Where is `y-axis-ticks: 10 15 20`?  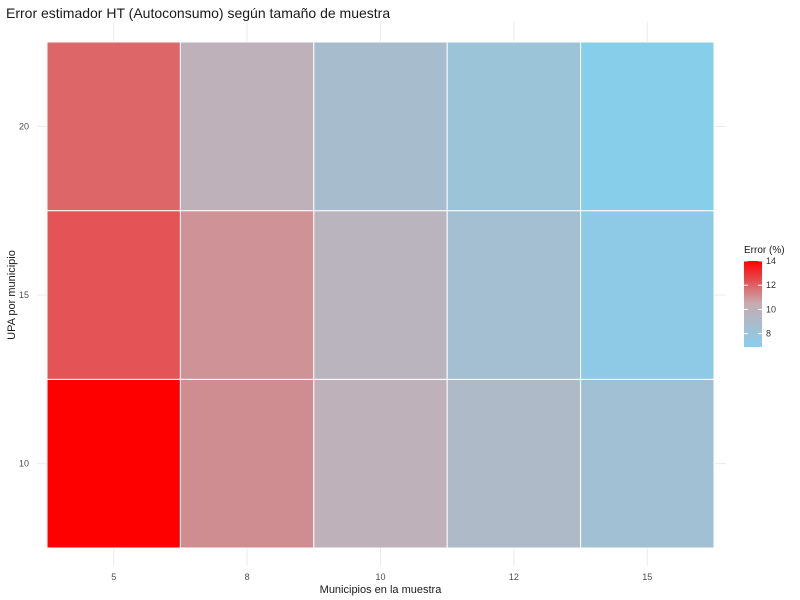
y-axis-ticks: 10 15 20 is located at coordinates (24, 294).